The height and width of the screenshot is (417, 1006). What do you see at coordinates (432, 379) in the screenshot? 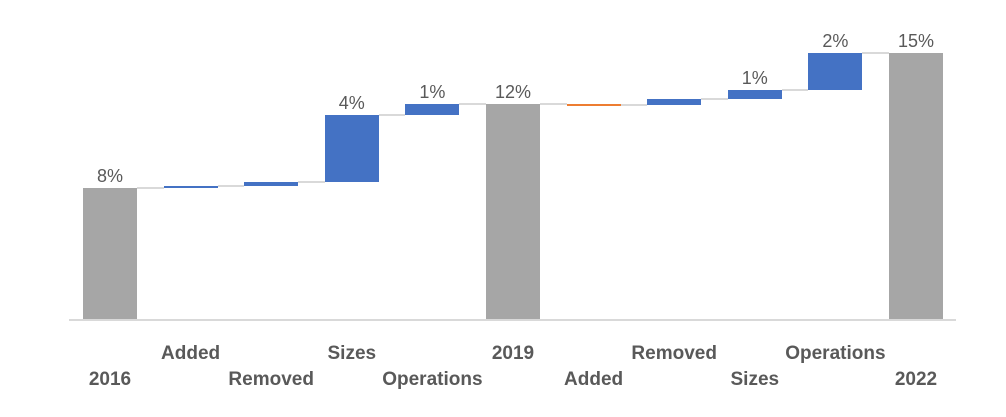
I see `category-label-bar-operations-4: Operations` at bounding box center [432, 379].